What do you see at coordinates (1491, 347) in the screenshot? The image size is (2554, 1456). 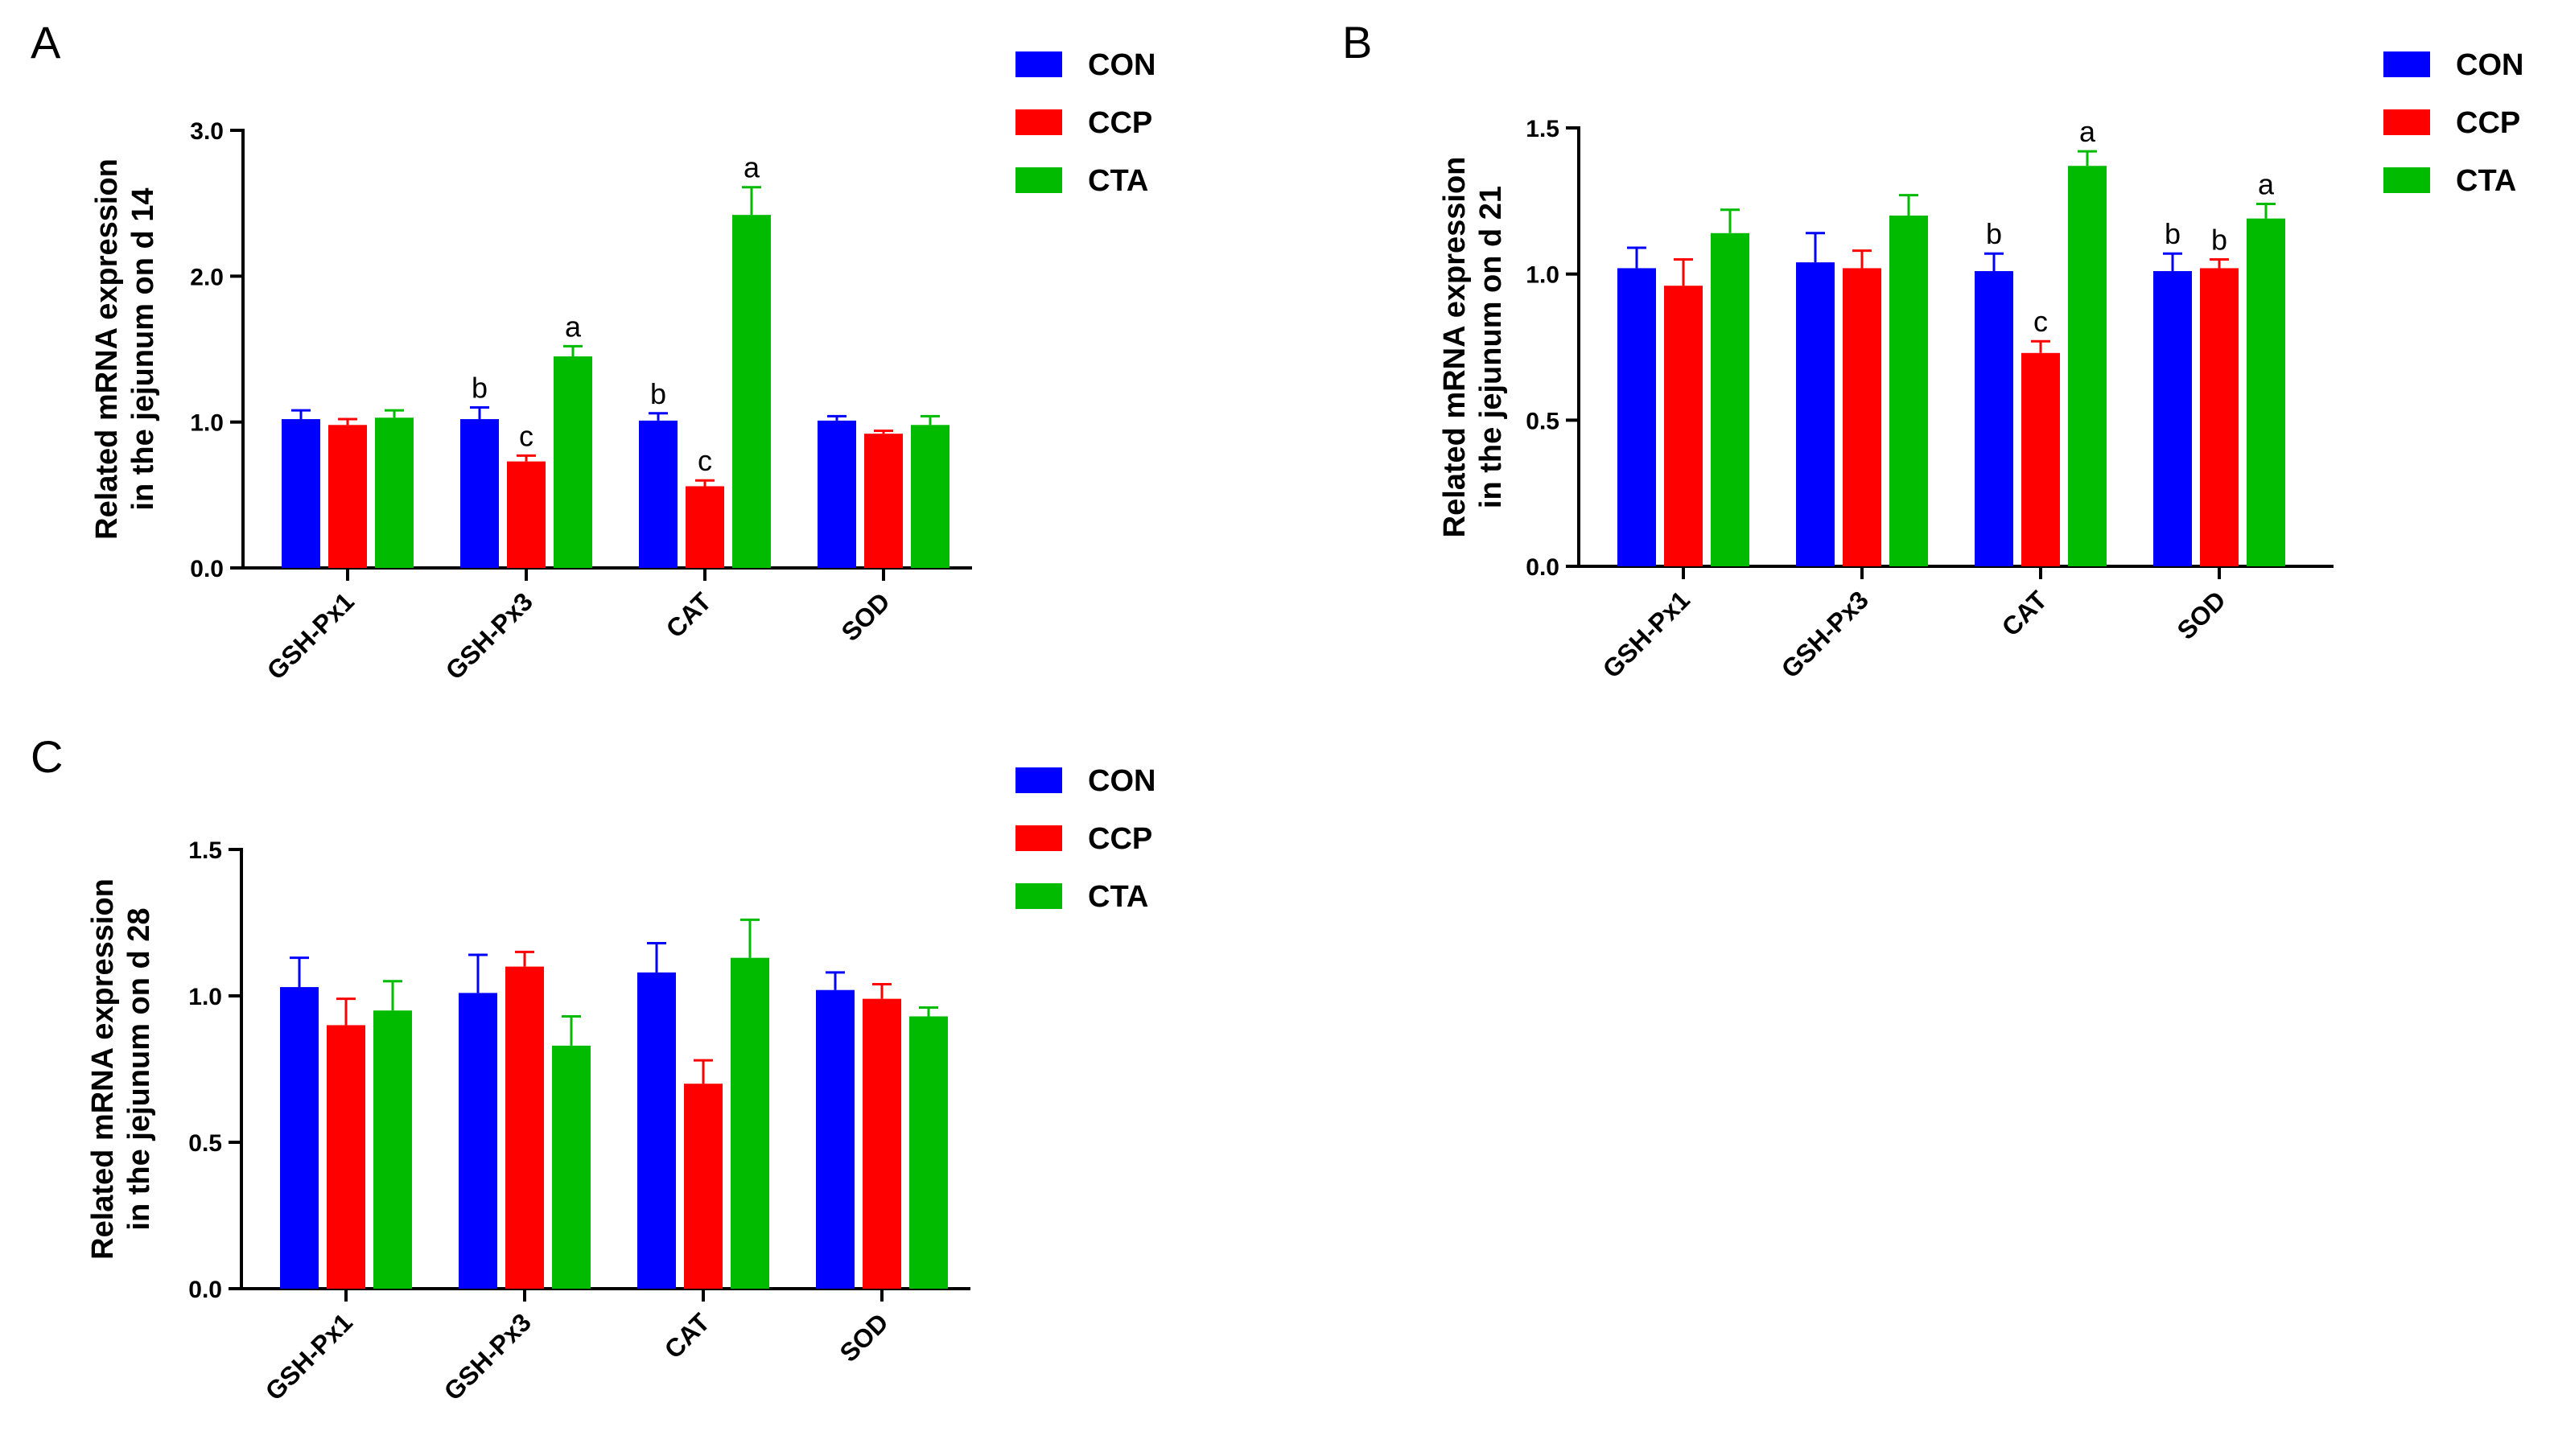 I see `y-axis-label-line-2: in the jejunum on d 21` at bounding box center [1491, 347].